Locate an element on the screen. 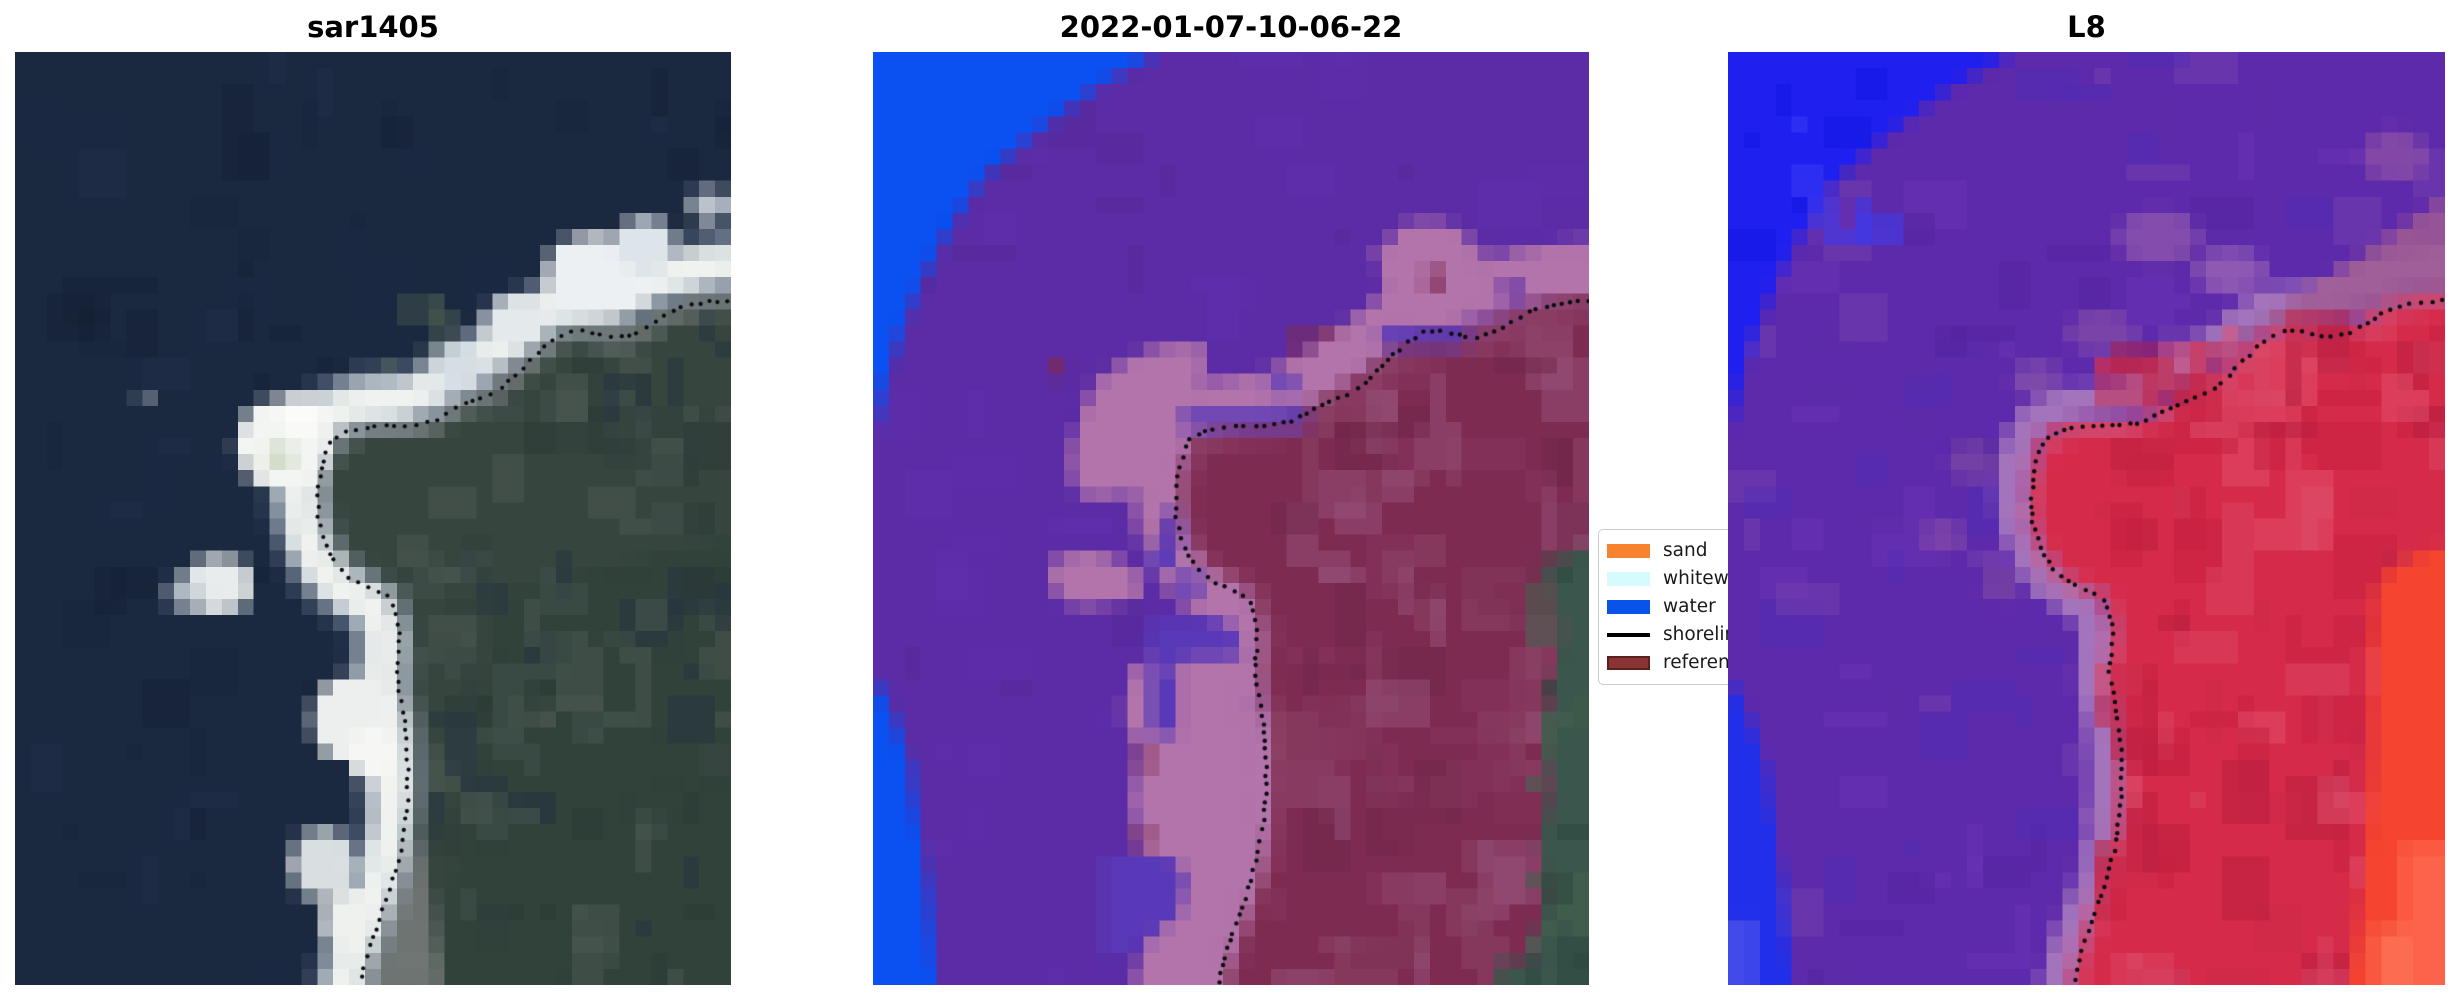  legend-row-sand: sand is located at coordinates (1687, 551).